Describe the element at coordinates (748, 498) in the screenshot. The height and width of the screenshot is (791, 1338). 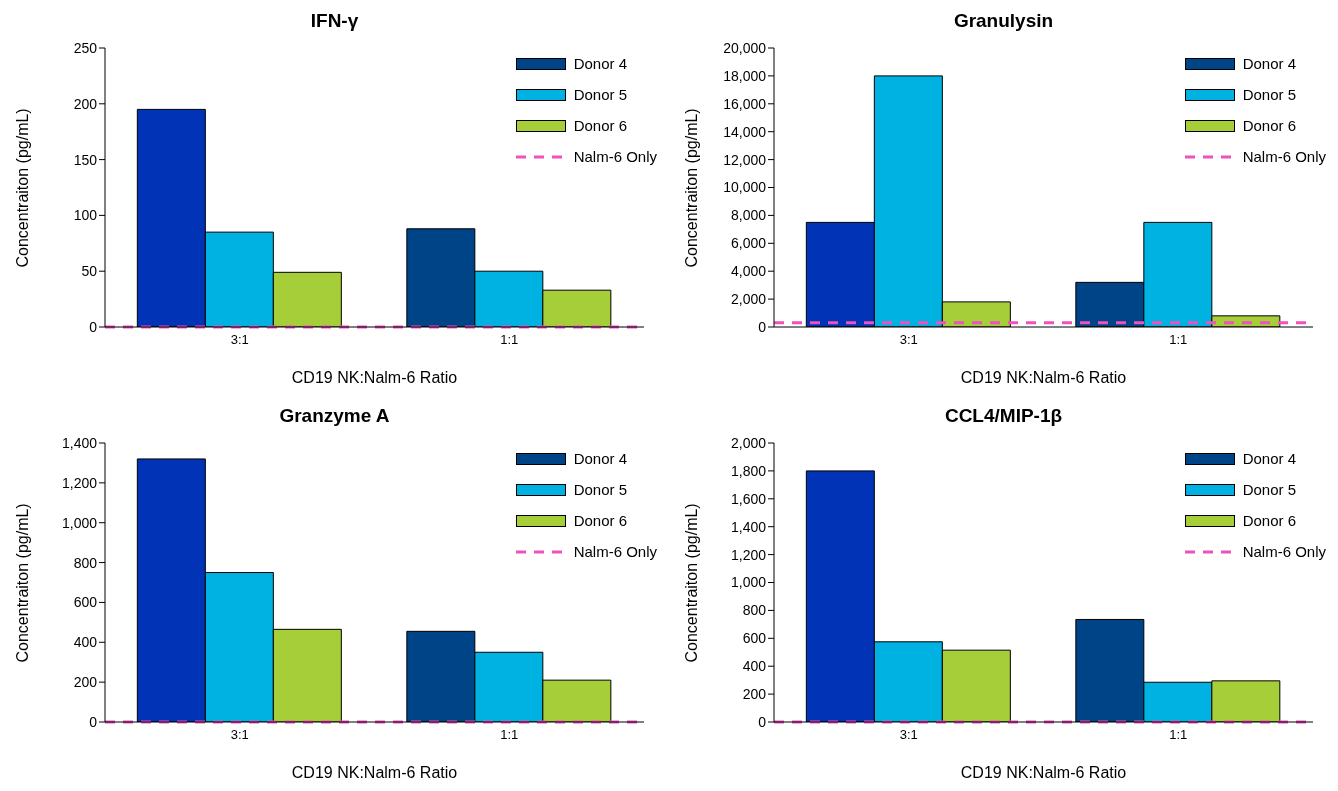
I see `y-tick-label: 1,600` at that location.